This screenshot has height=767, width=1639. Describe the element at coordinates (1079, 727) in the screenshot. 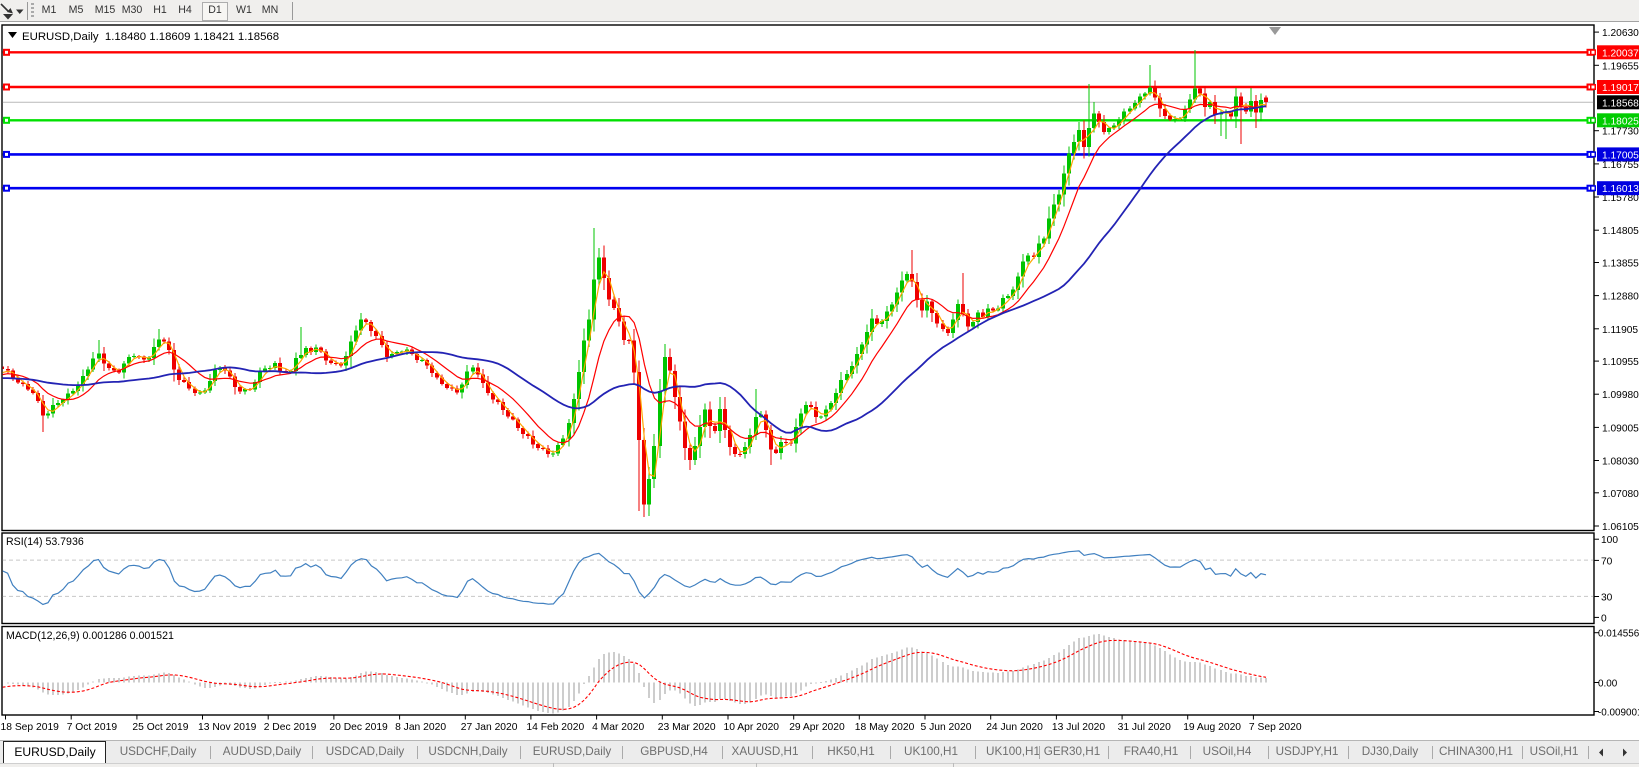

I see `svg-text: 13 Jul 2020` at that location.